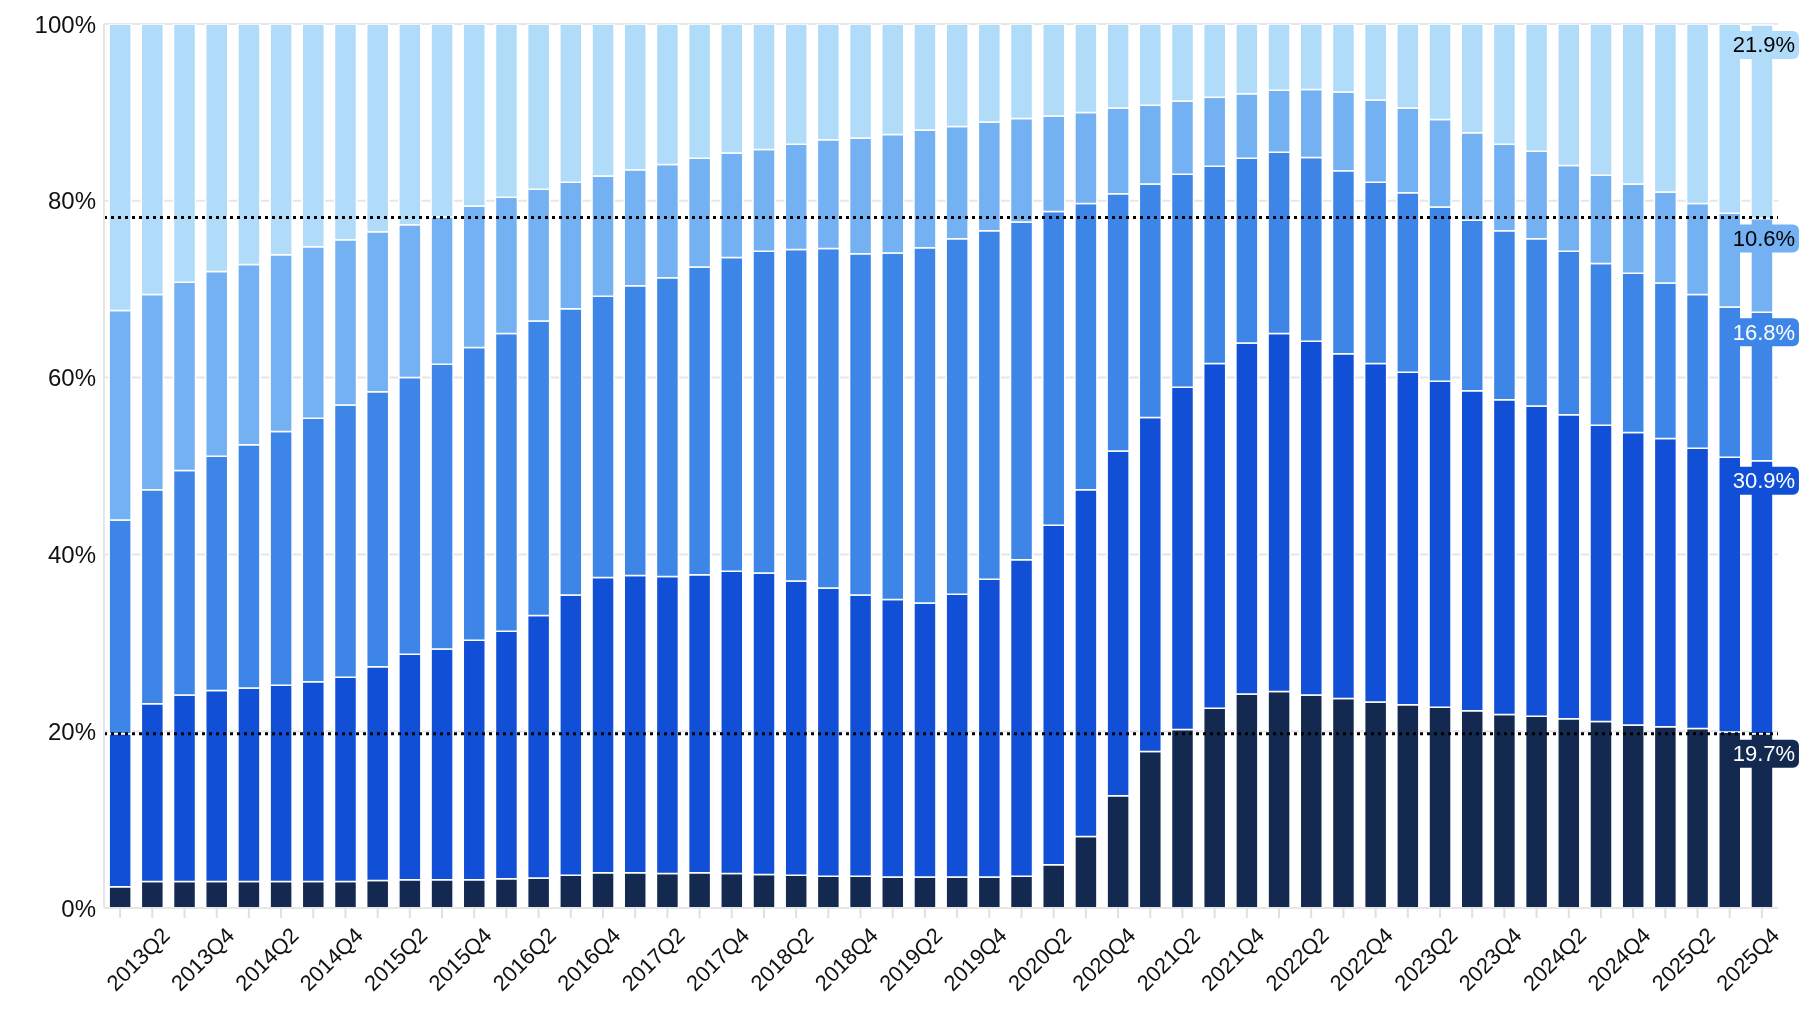 Image resolution: width=1816 pixels, height=1028 pixels. Describe the element at coordinates (1764, 332) in the screenshot. I see `data-label: 16.8%` at that location.